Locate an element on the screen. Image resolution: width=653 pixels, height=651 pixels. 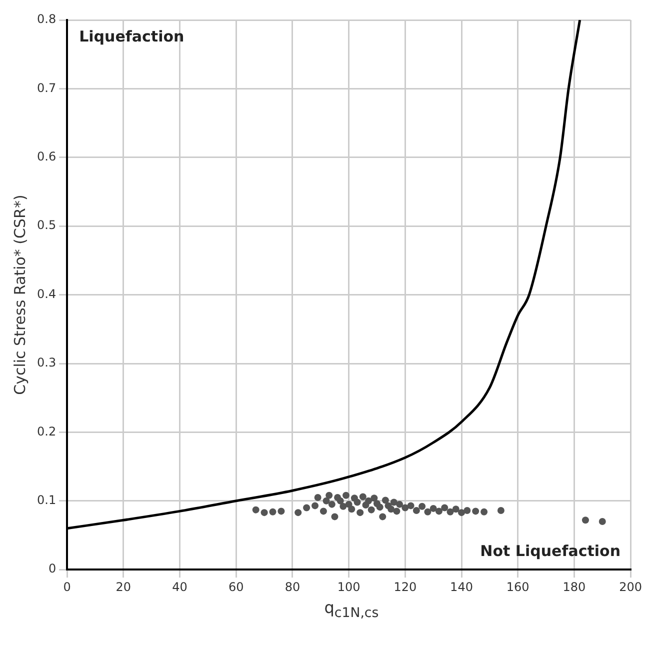
y-tick-label: 0.1 is located at coordinates (46, 500).